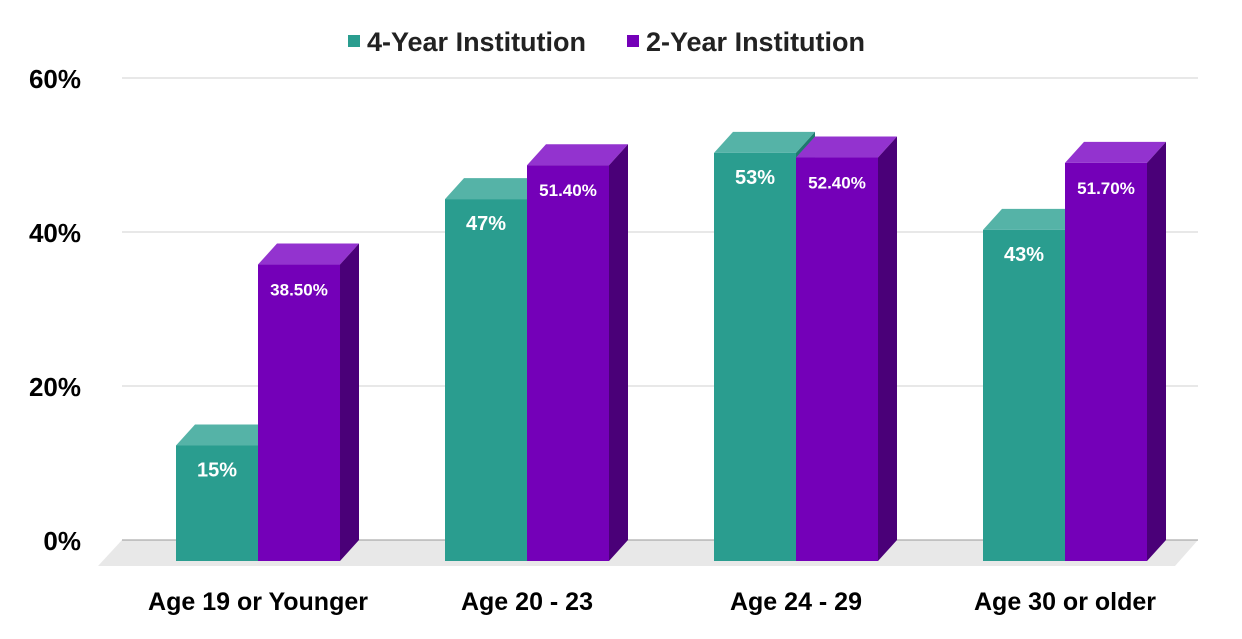 The height and width of the screenshot is (639, 1242). Describe the element at coordinates (486, 224) in the screenshot. I see `data-label: 47%` at that location.